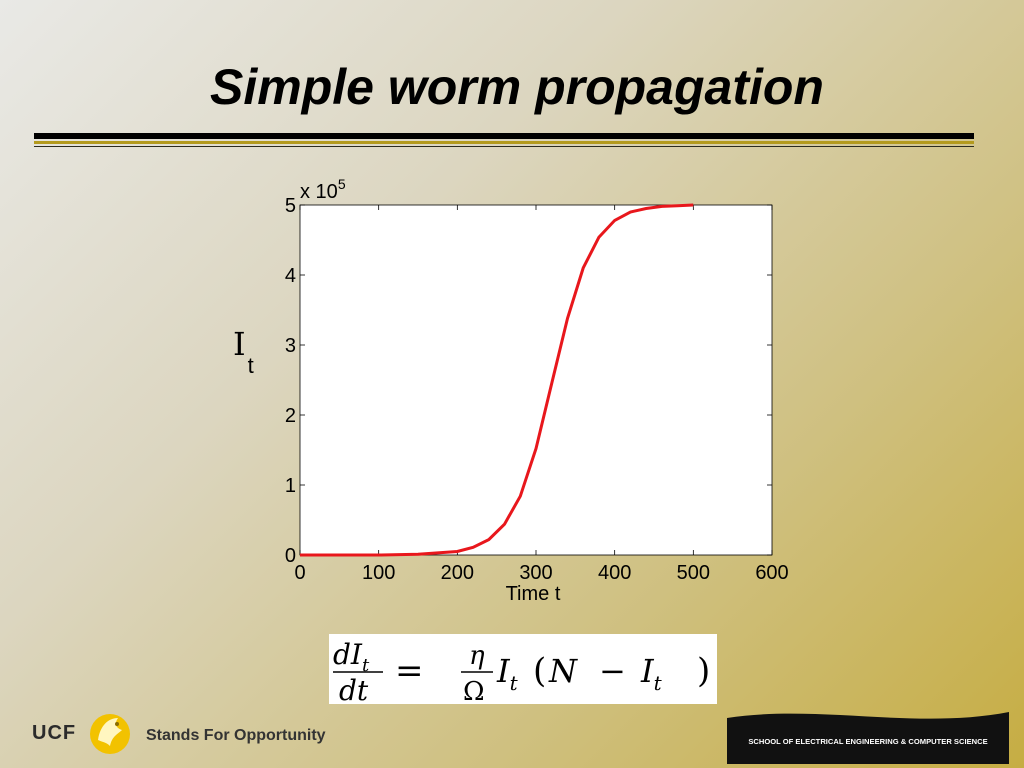  Describe the element at coordinates (54, 733) in the screenshot. I see `ucf-wordmark: UCF` at that location.